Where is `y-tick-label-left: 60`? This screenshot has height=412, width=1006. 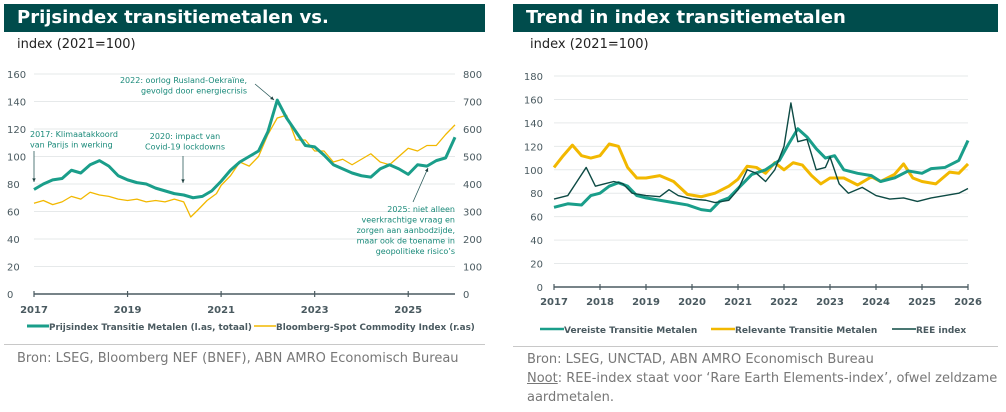
y-tick-label-left: 60 is located at coordinates (13, 213).